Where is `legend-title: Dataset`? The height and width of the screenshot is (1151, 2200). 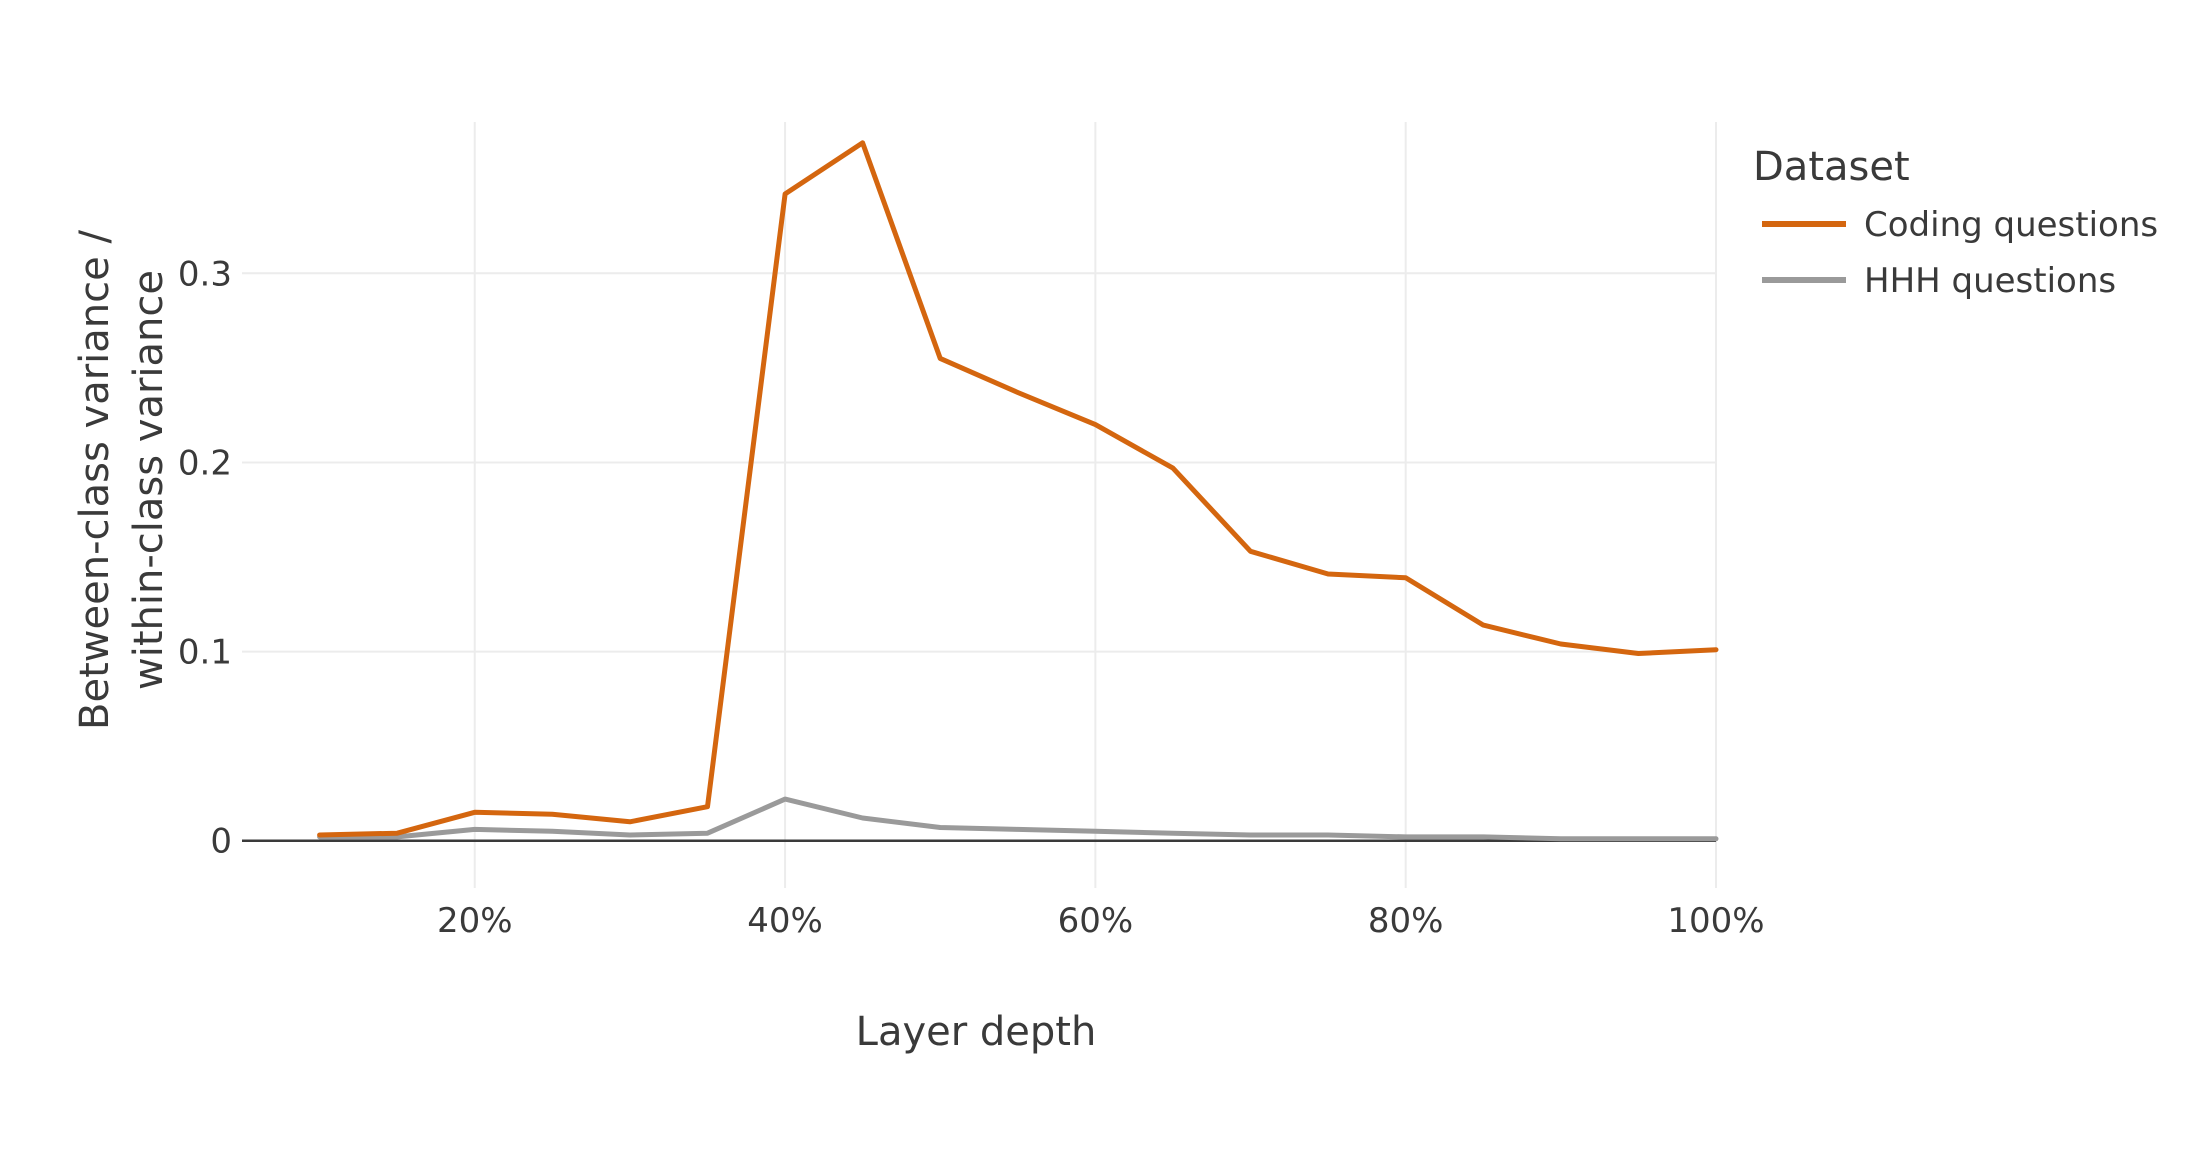
legend-title: Dataset is located at coordinates (1831, 167).